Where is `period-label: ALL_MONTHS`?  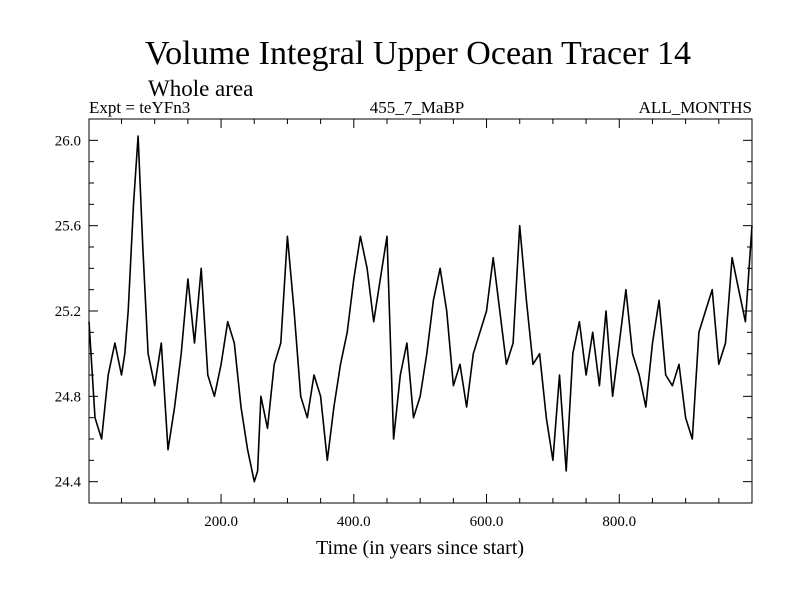
period-label: ALL_MONTHS is located at coordinates (695, 107).